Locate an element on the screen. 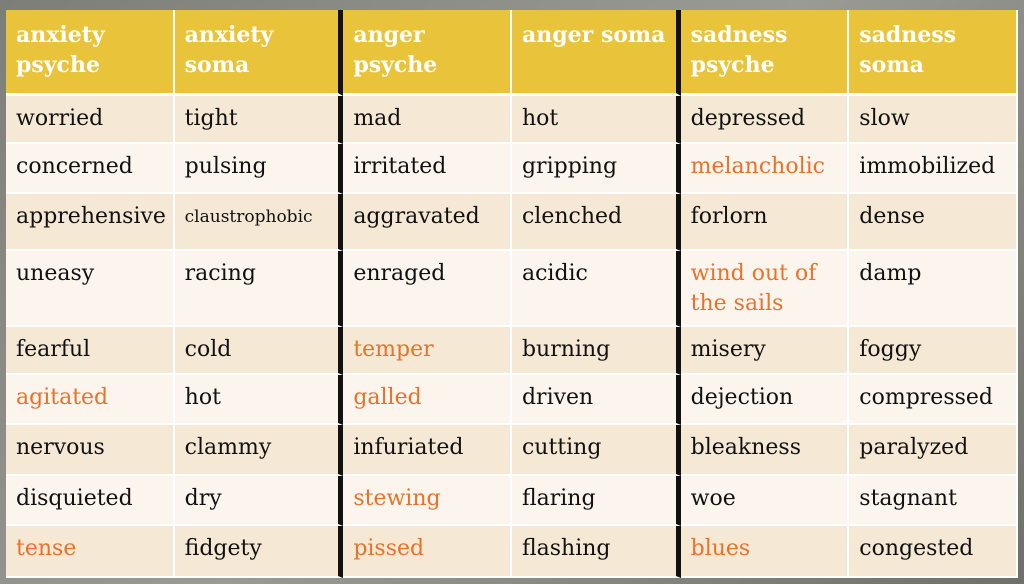  table-row: worried tight mad hot depressed slow is located at coordinates (512, 120).